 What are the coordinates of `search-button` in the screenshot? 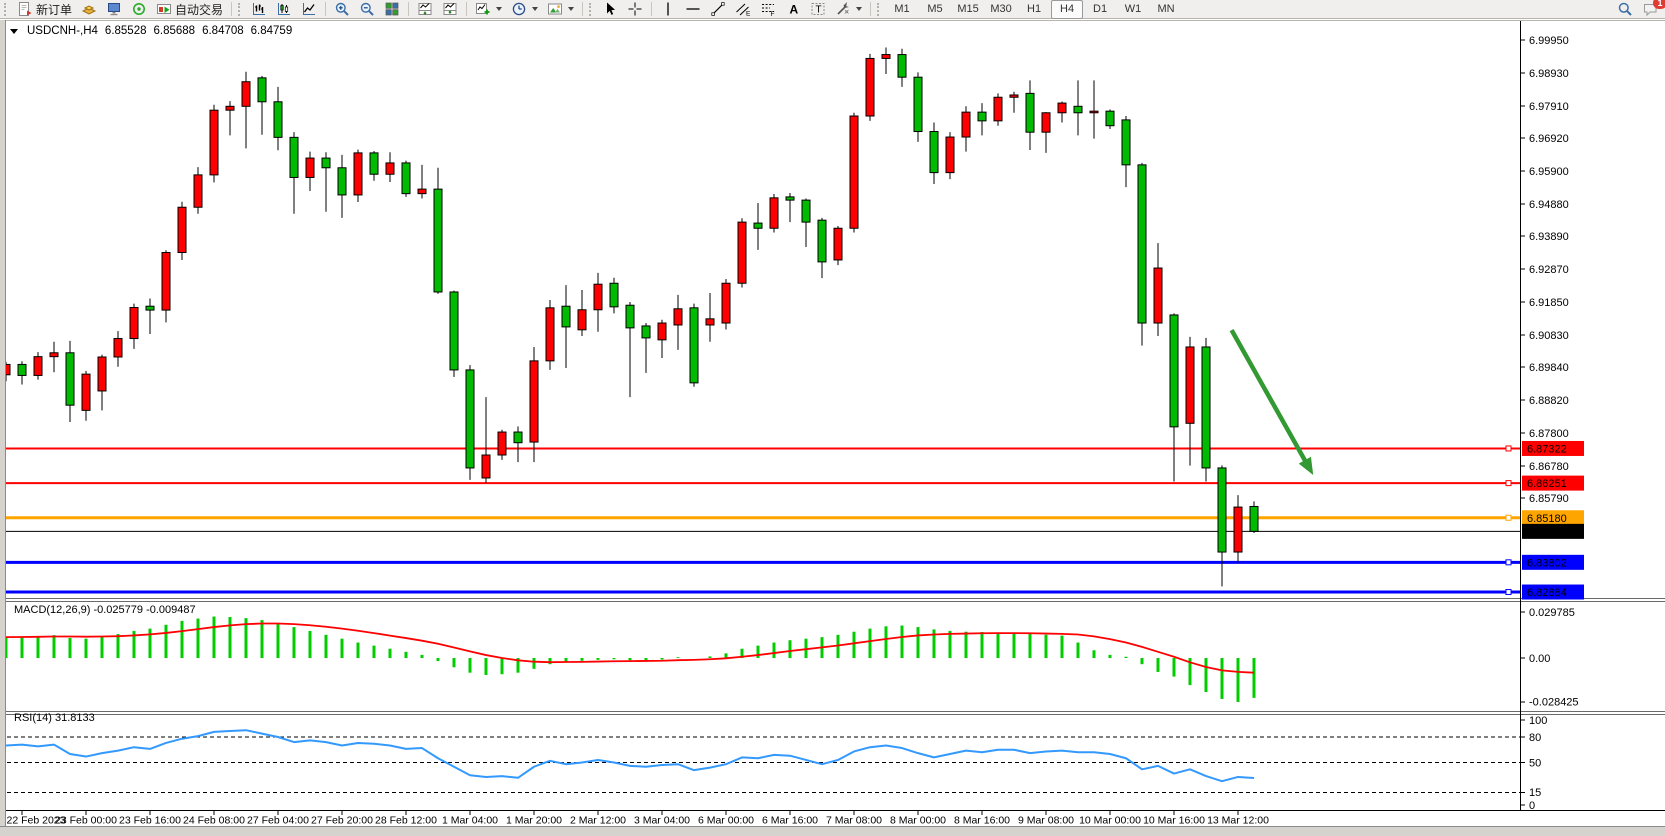 It's located at (1625, 9).